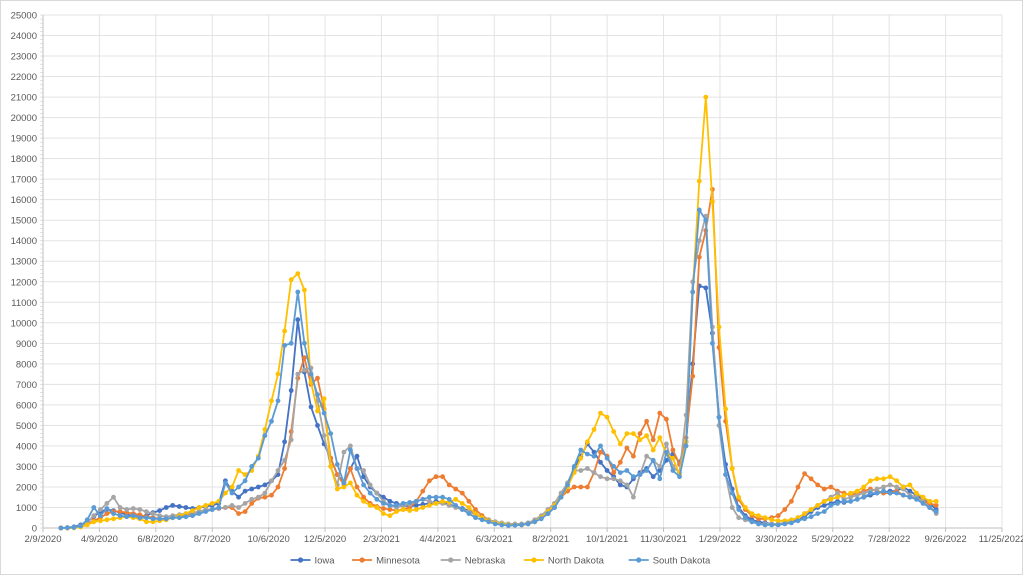  I want to click on y-tick-label: 9000, so click(26, 344).